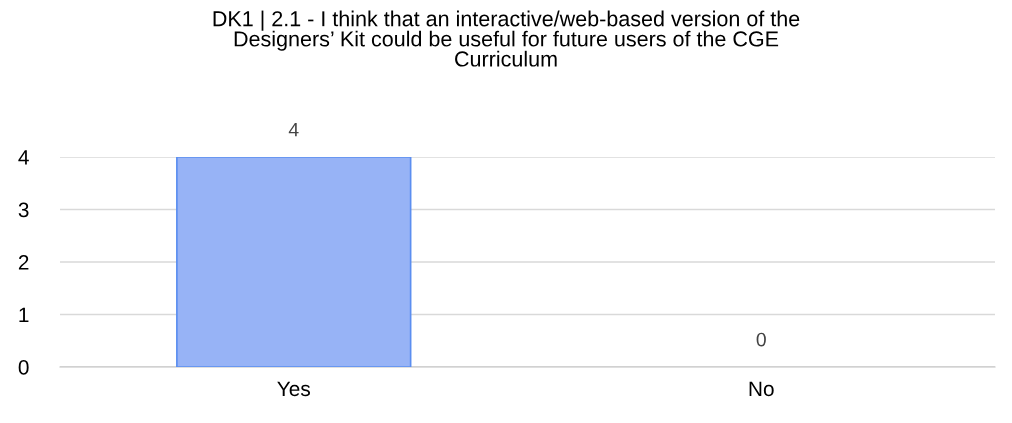 This screenshot has width=1012, height=423. What do you see at coordinates (23, 210) in the screenshot?
I see `y-tick-label: 3` at bounding box center [23, 210].